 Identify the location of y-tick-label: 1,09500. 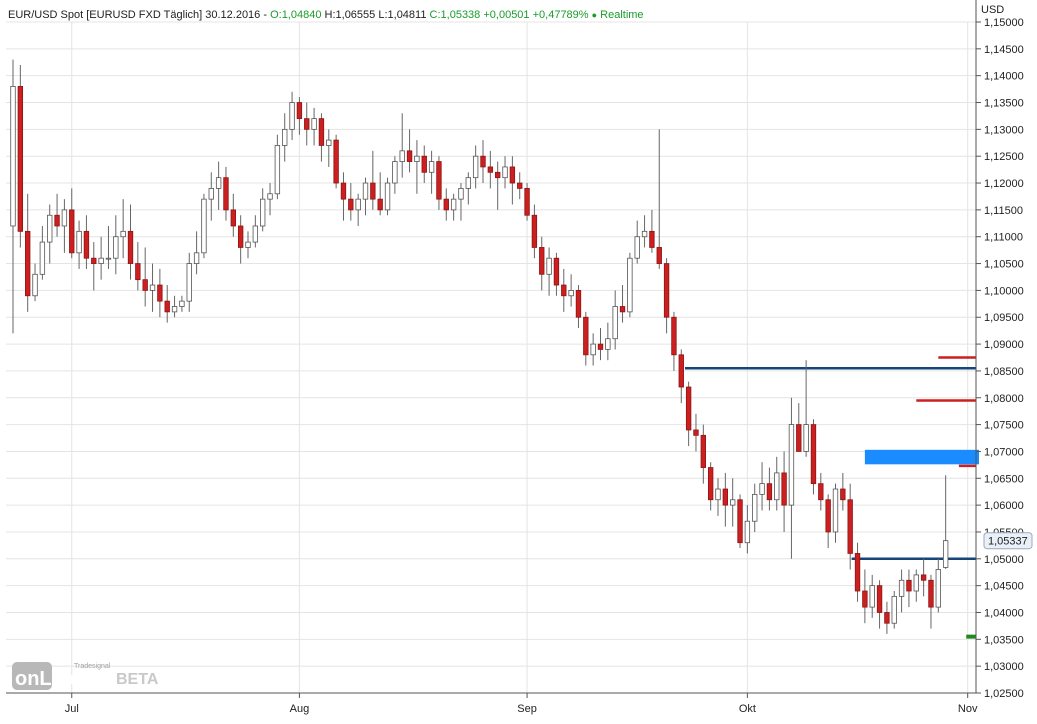
(1004, 318).